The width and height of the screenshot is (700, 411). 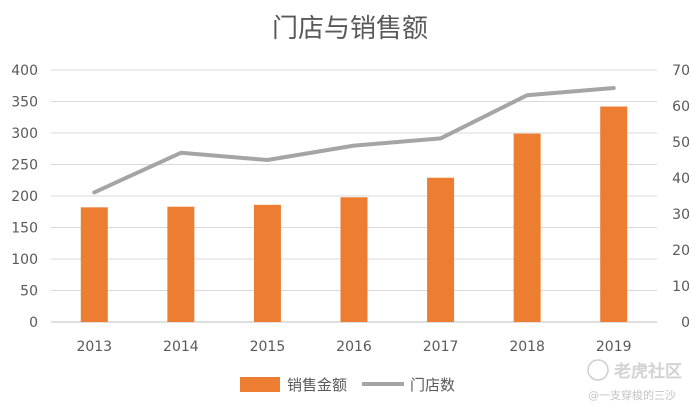 What do you see at coordinates (681, 215) in the screenshot?
I see `right-axis-tick-label: 30` at bounding box center [681, 215].